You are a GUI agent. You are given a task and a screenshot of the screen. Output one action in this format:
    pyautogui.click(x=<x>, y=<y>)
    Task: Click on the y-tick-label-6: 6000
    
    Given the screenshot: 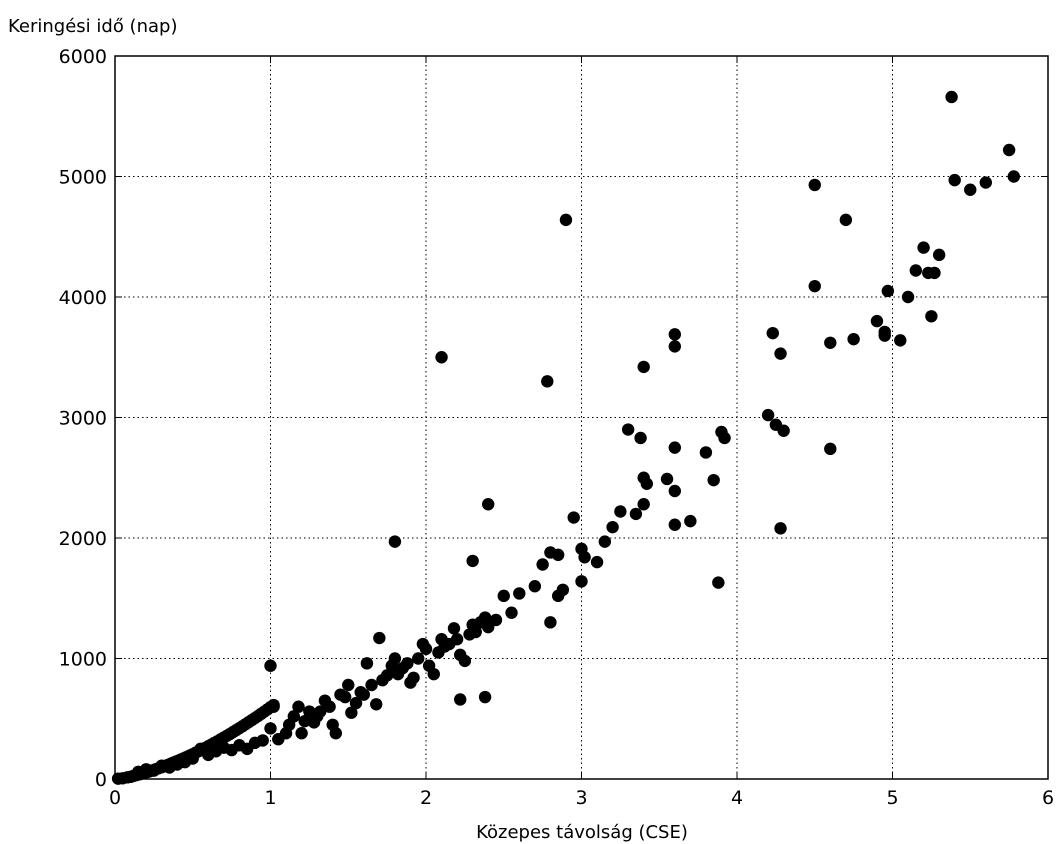 What is the action you would take?
    pyautogui.click(x=83, y=57)
    